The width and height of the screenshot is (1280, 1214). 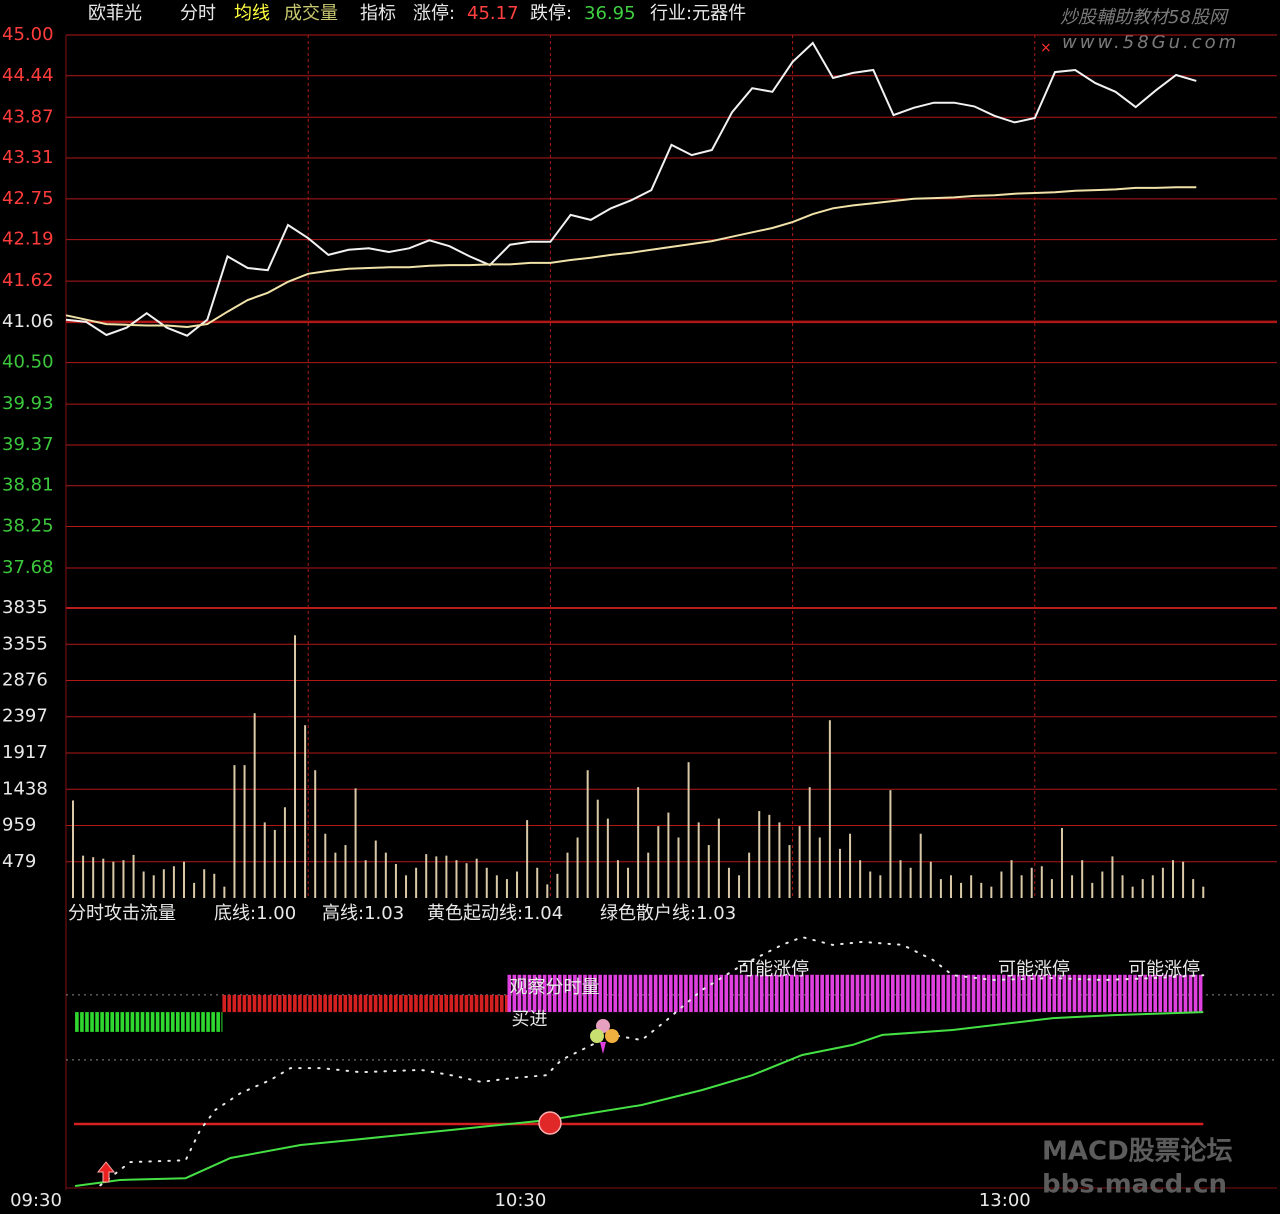 I want to click on annotation: 可能涨停, so click(x=1034, y=969).